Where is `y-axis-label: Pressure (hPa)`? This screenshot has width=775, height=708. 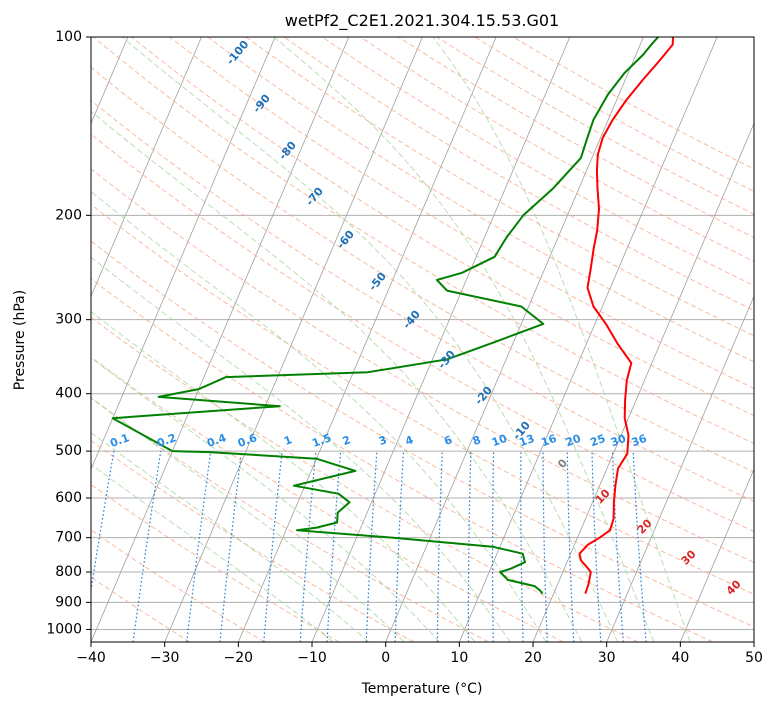
y-axis-label: Pressure (hPa) is located at coordinates (20, 340).